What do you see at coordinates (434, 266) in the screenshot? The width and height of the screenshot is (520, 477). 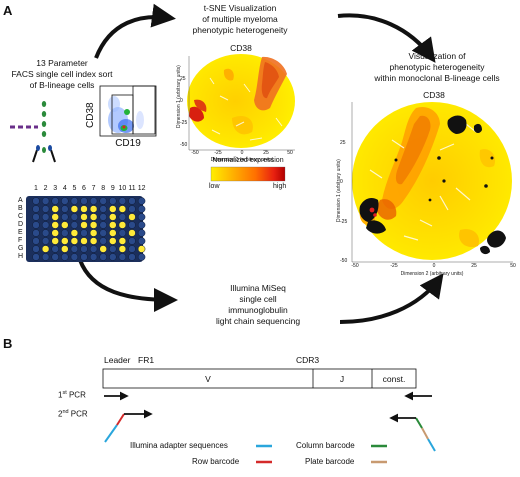 I see `mono-x-tick: 0` at bounding box center [434, 266].